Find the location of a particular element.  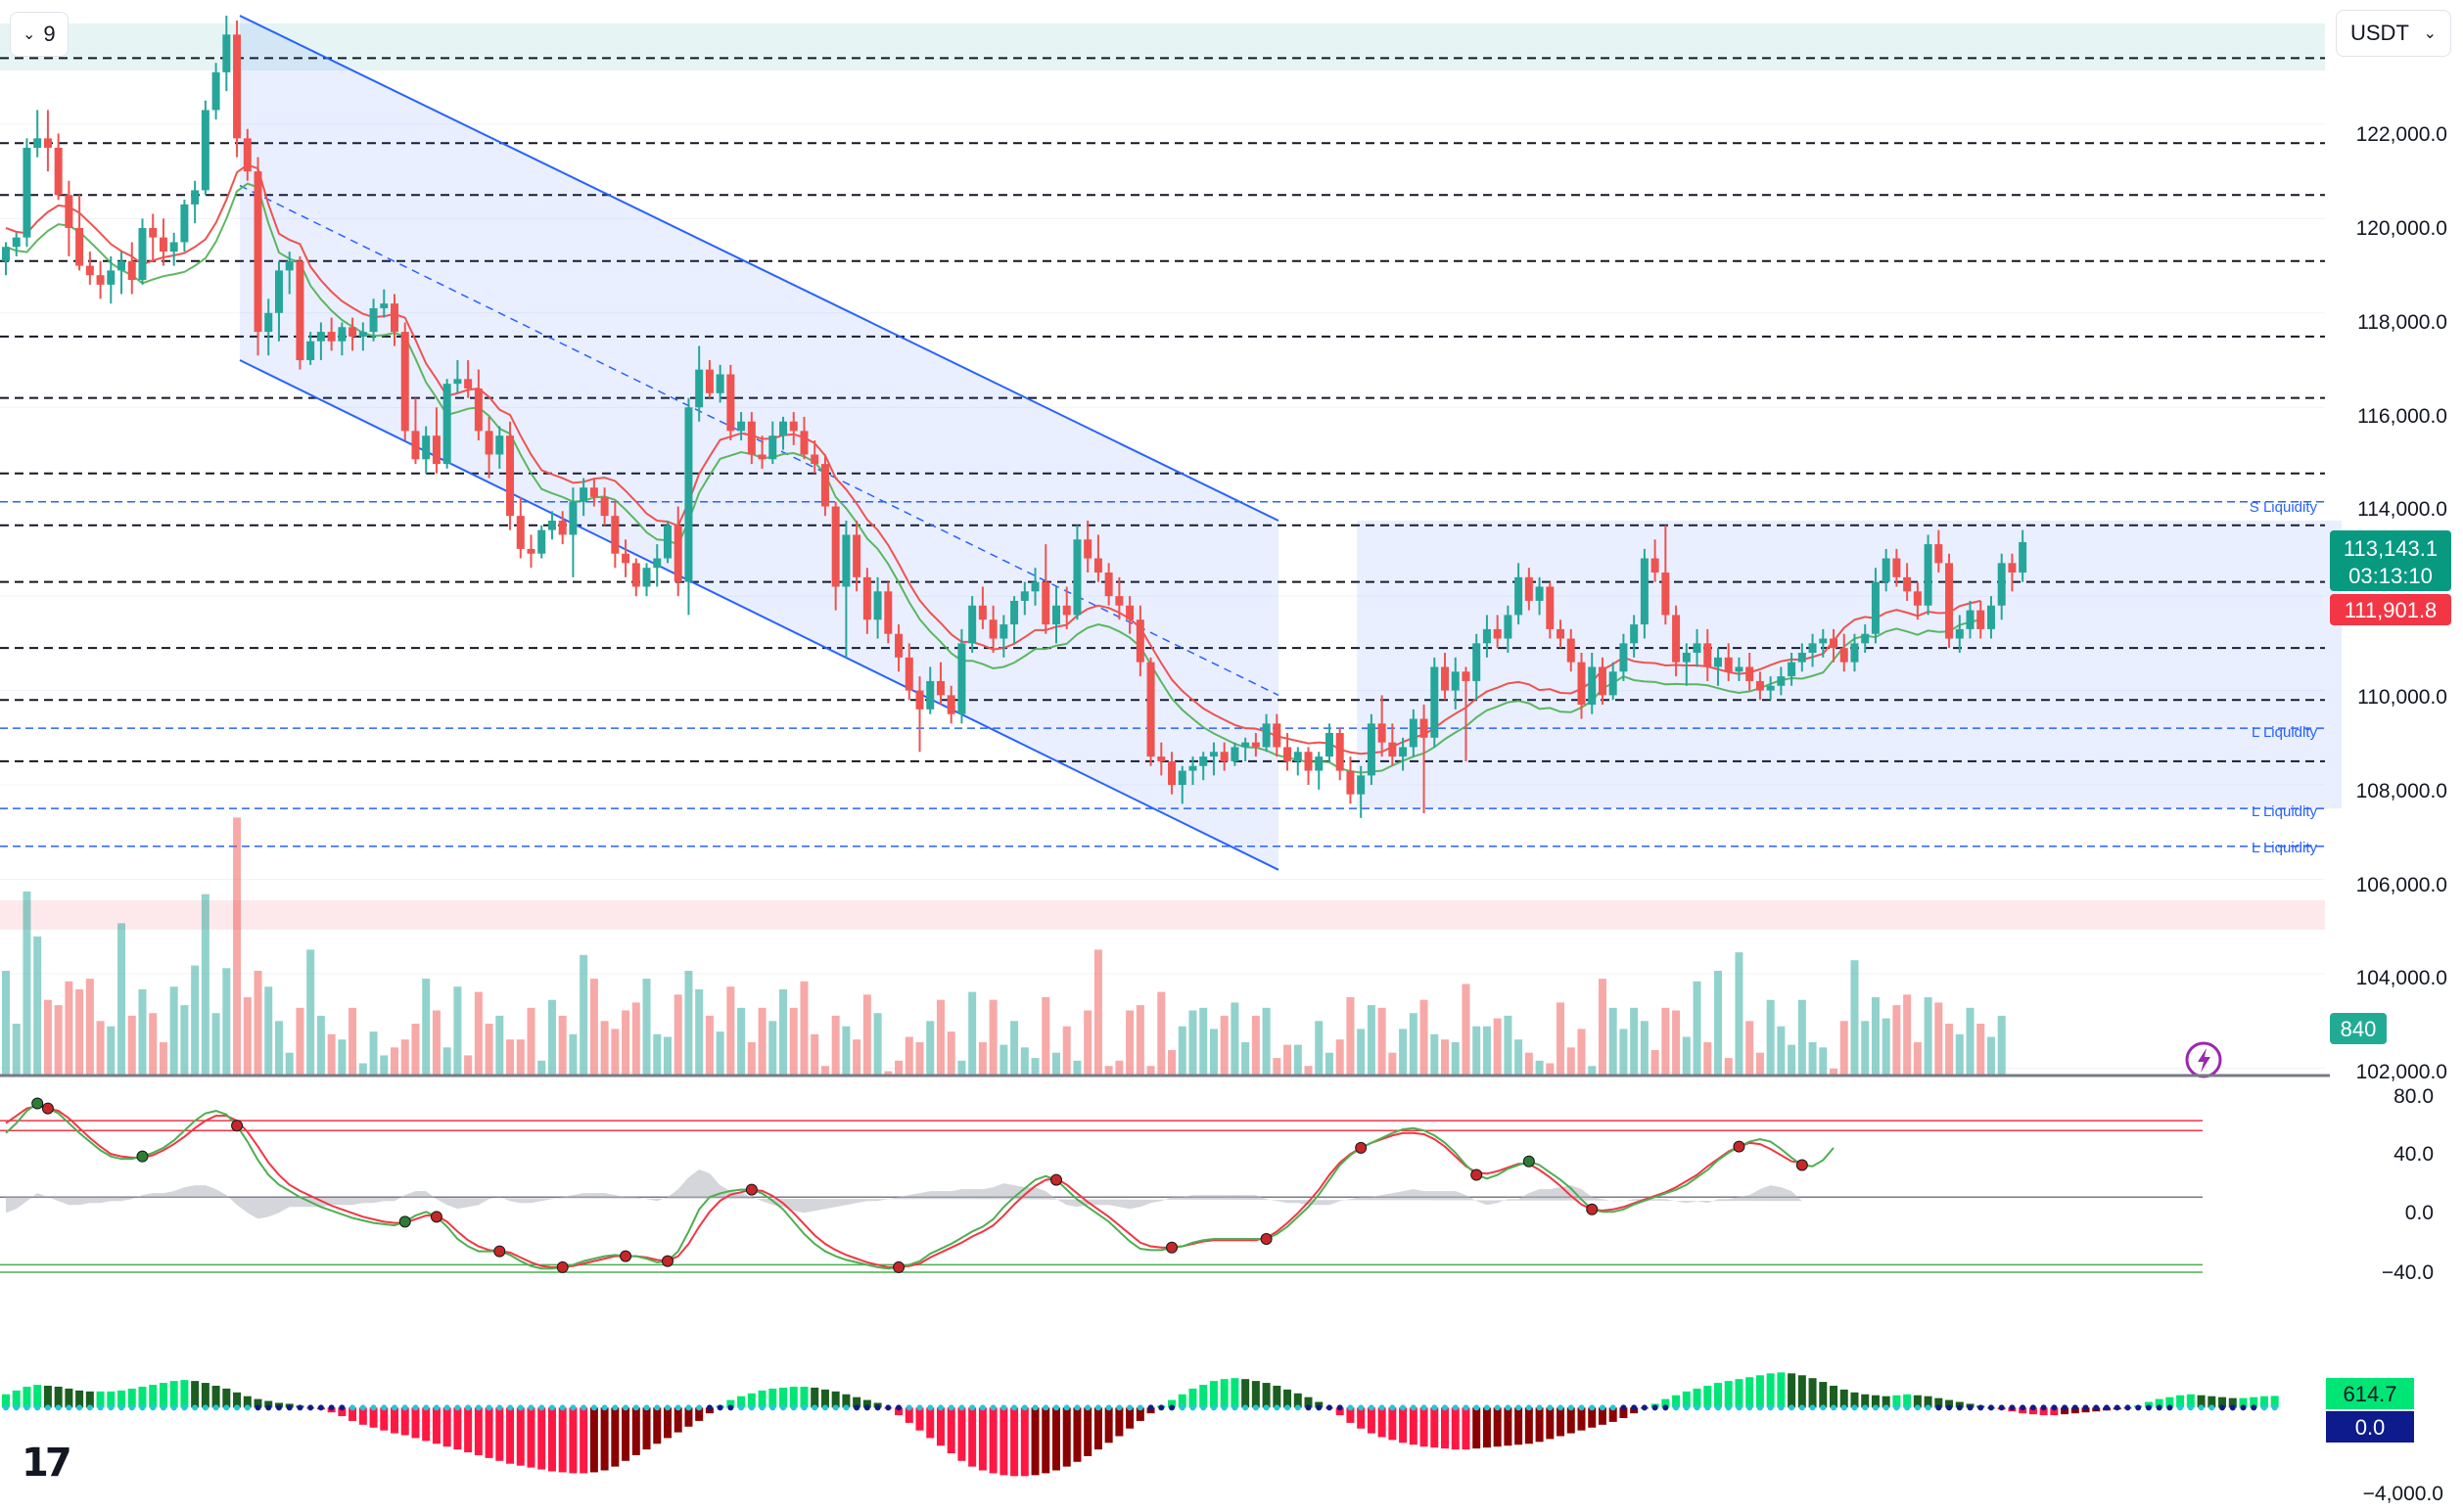

price-tick-label: 114,000.0 is located at coordinates (2402, 509).